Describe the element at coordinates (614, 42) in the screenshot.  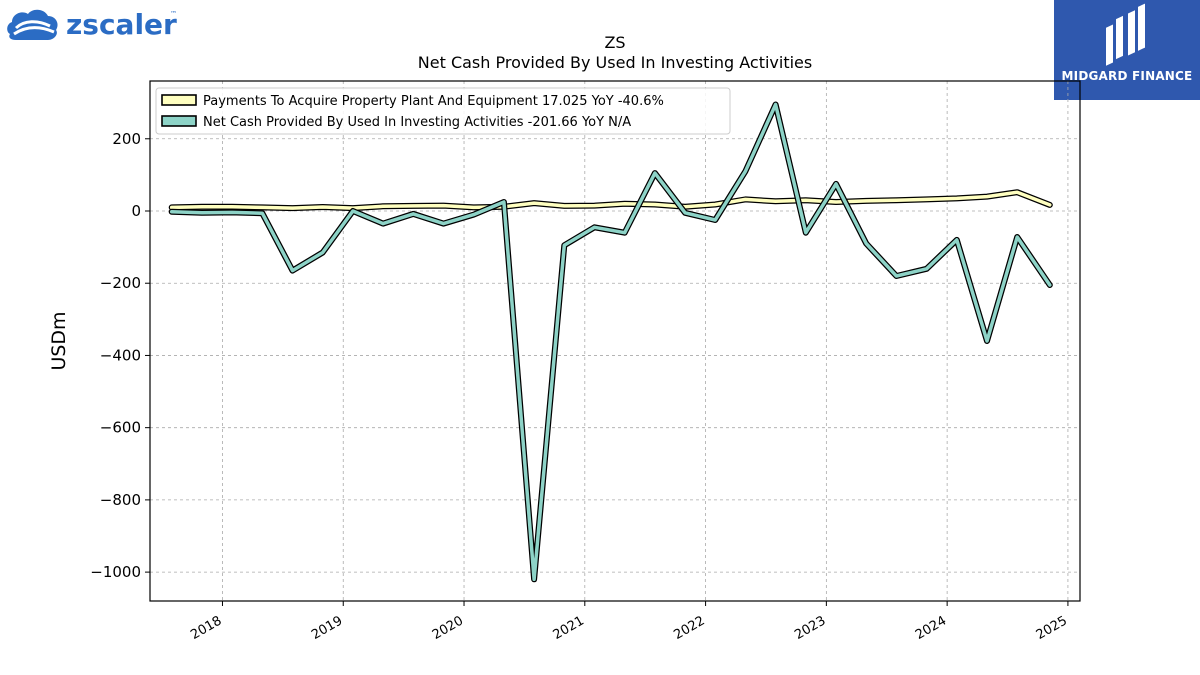
I see `chart-title: ZS` at that location.